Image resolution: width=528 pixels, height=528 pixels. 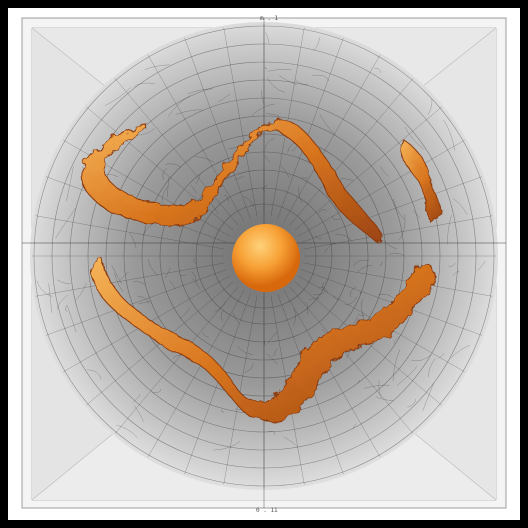 What do you see at coordinates (266, 258) in the screenshot?
I see `orange-sphere` at bounding box center [266, 258].